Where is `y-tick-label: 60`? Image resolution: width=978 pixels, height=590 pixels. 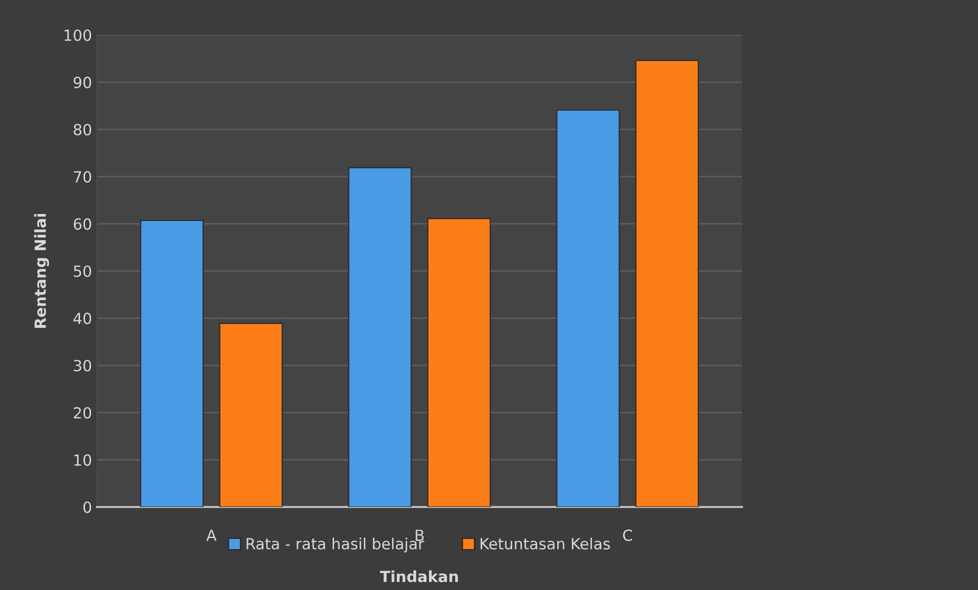 y-tick-label: 60 is located at coordinates (83, 224).